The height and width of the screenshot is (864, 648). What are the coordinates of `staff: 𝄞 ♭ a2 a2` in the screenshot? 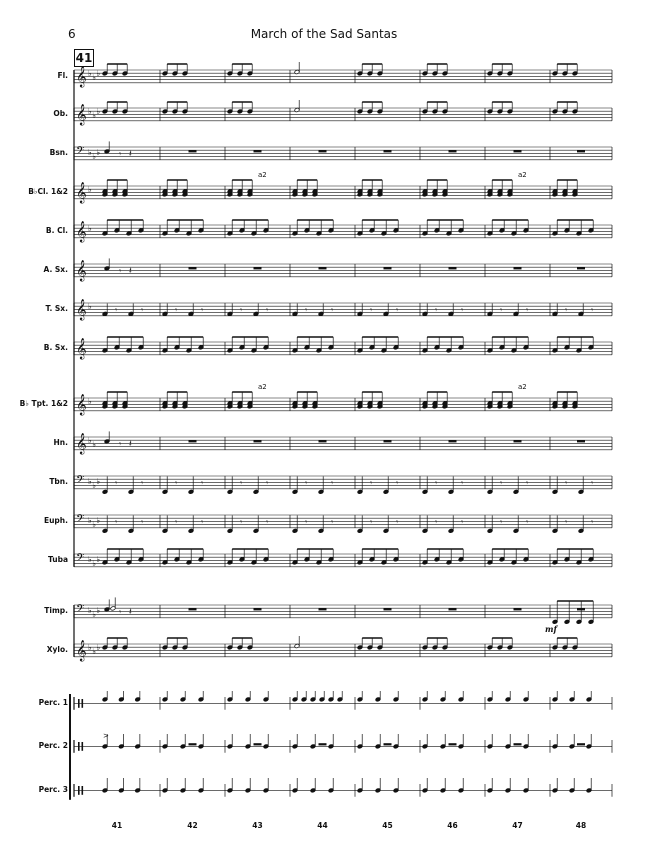 It's located at (343, 399).